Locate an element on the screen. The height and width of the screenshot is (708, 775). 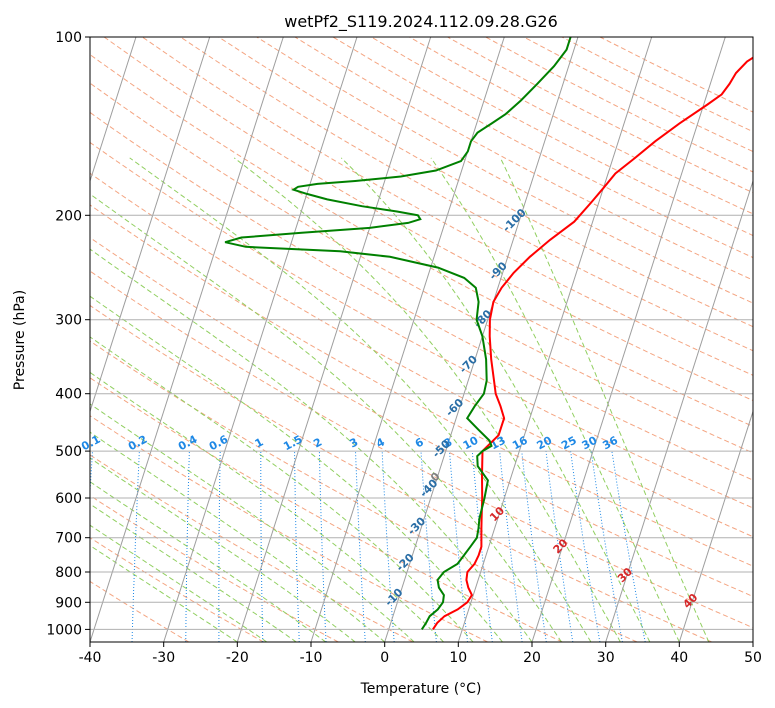
x-tick-label: 30 is located at coordinates (606, 658).